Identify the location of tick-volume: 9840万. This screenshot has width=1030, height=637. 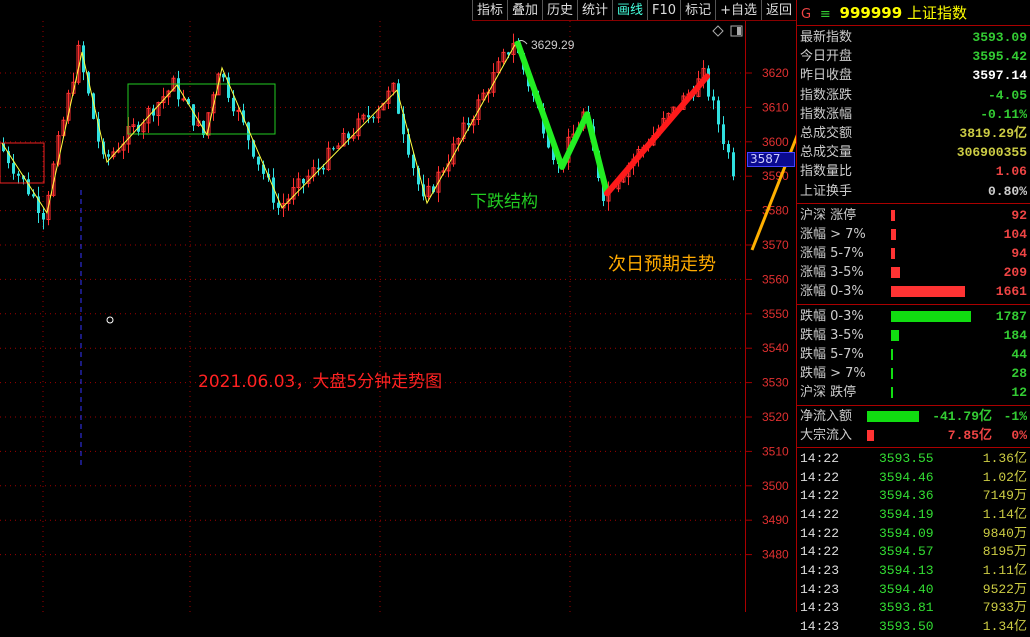
(1004, 533).